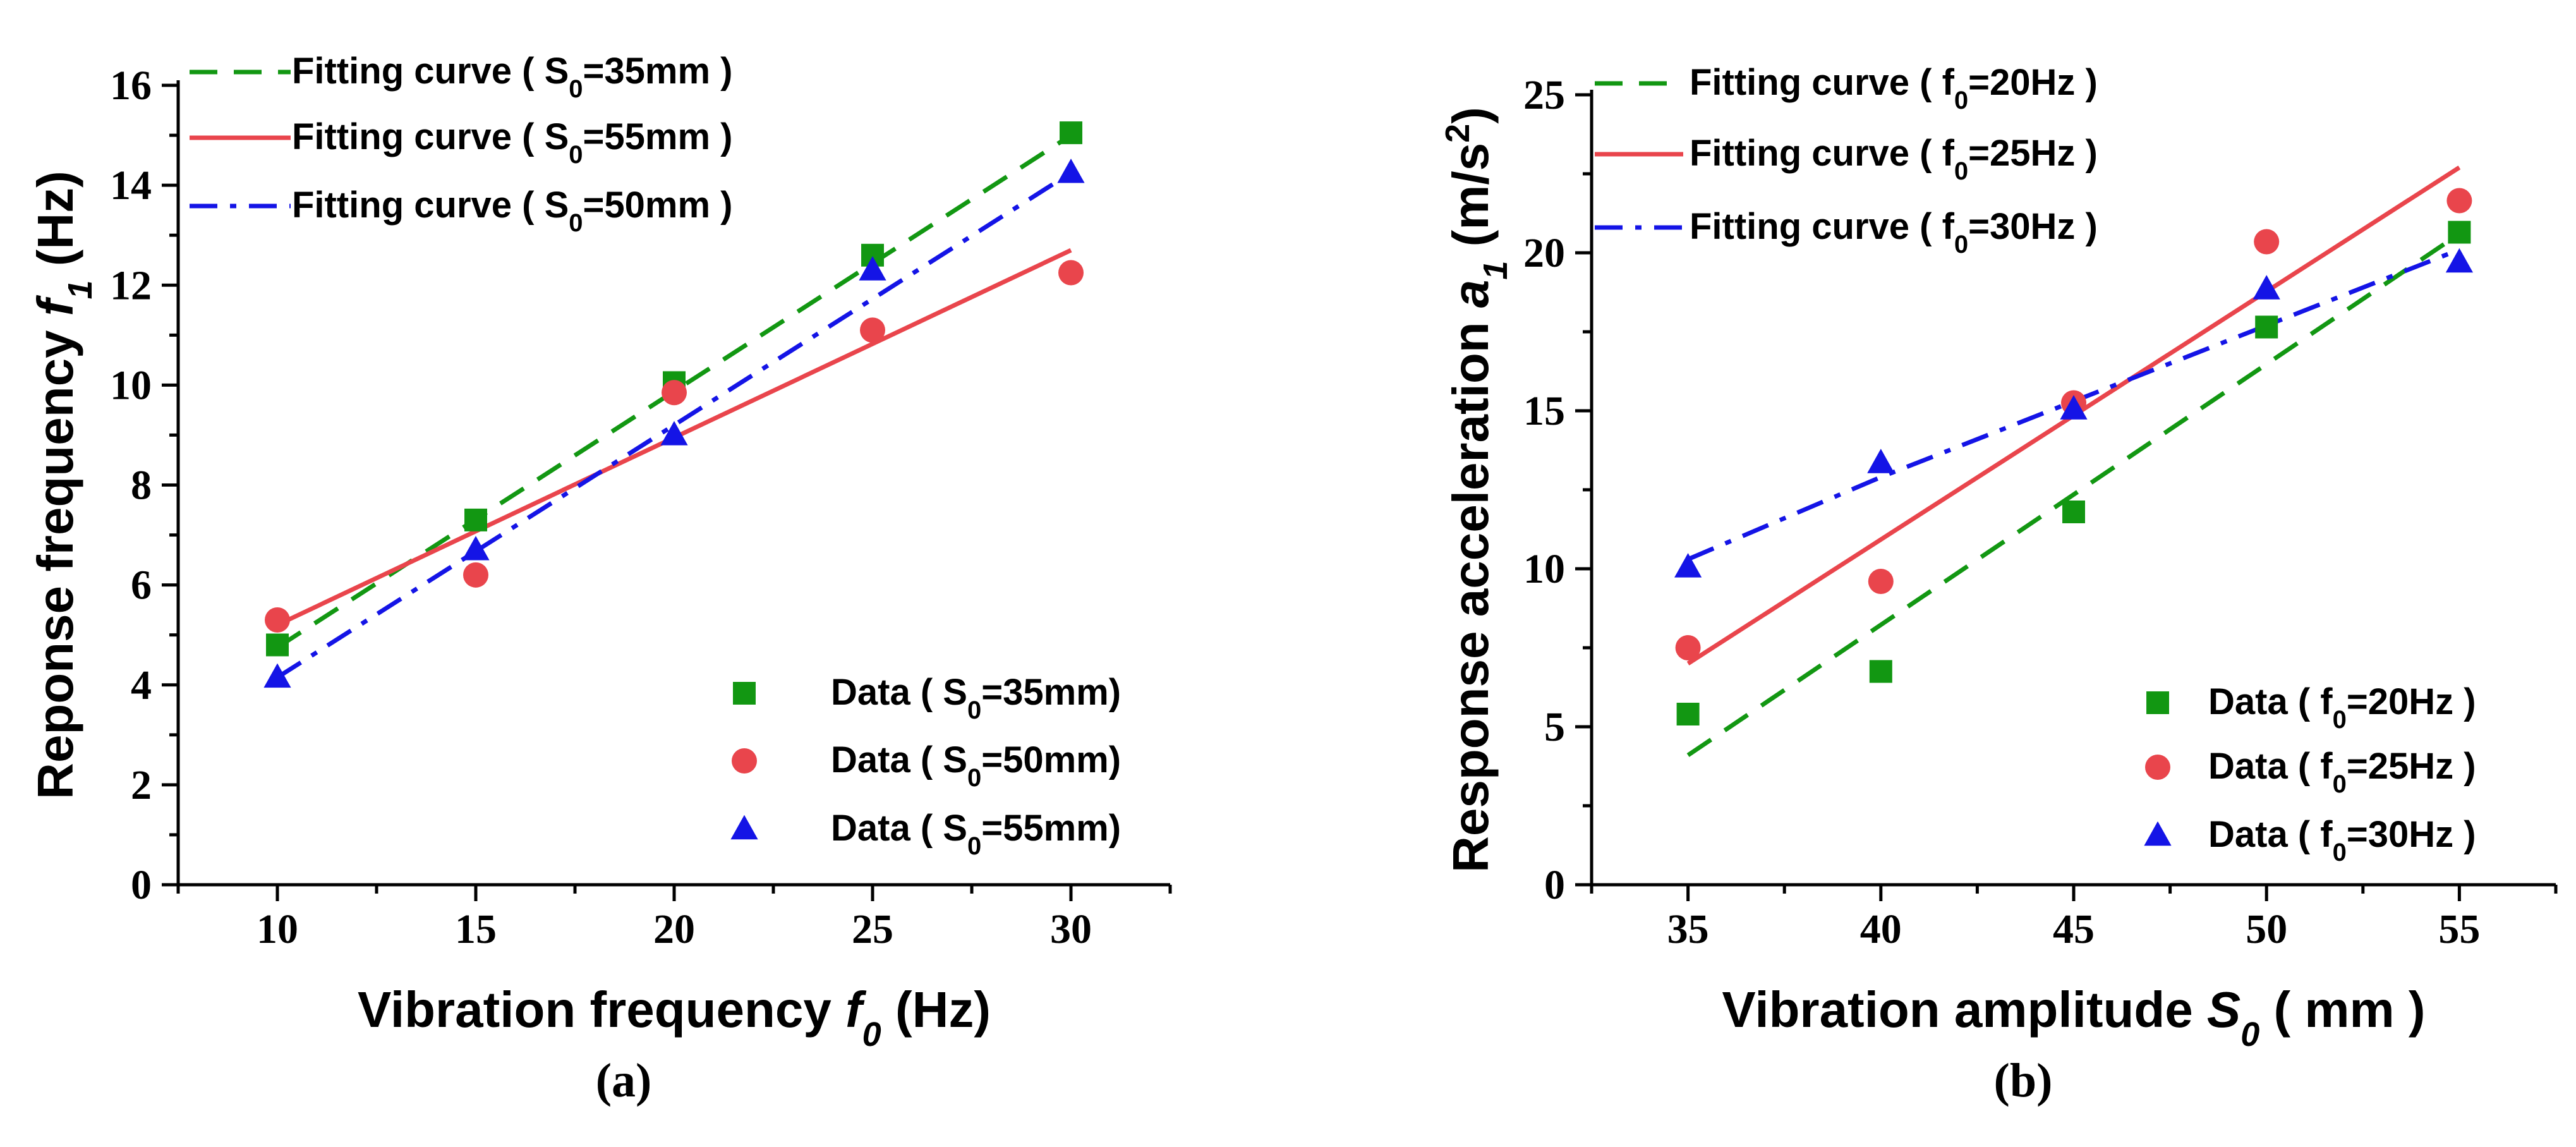 The height and width of the screenshot is (1147, 2576). I want to click on legend-fit-label: Fitting curve ( S0=35mm ), so click(512, 77).